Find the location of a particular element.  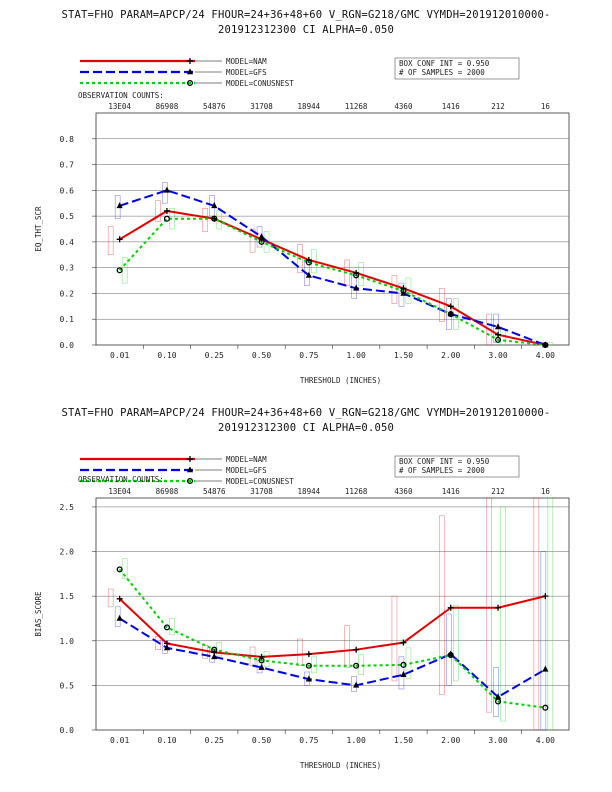

y-tick-label: 1.0 is located at coordinates (67, 641).